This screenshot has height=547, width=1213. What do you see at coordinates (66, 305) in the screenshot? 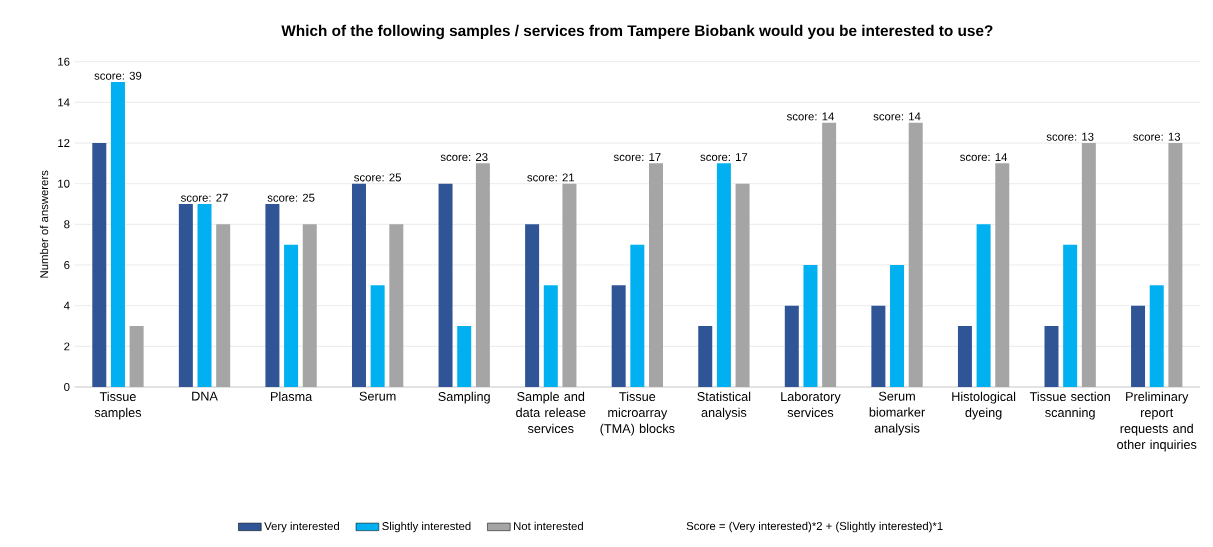
I see `y-tick-label: 4` at bounding box center [66, 305].